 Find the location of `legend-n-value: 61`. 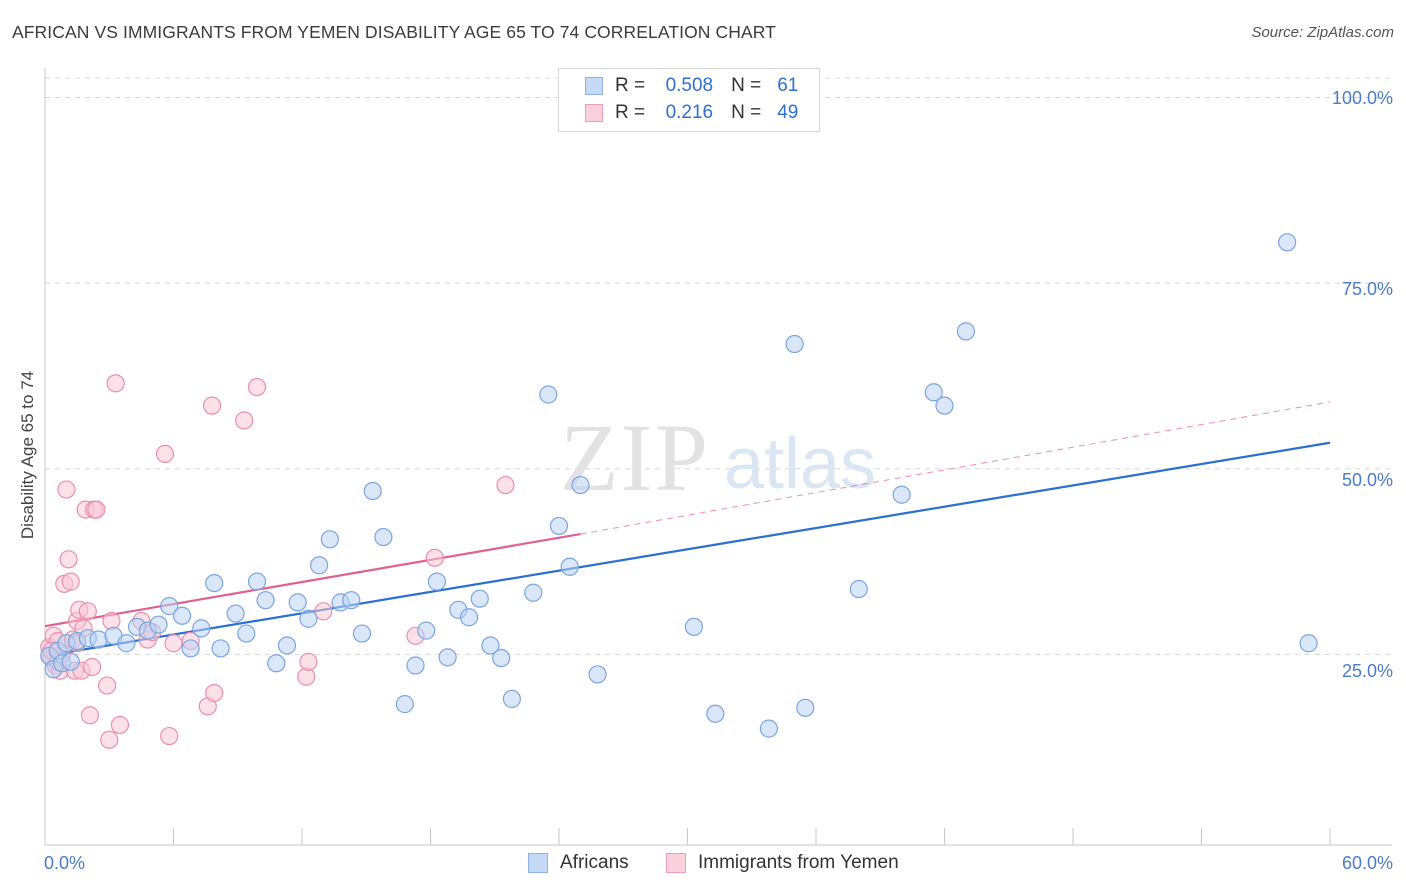

legend-n-value: 61 is located at coordinates (788, 85).